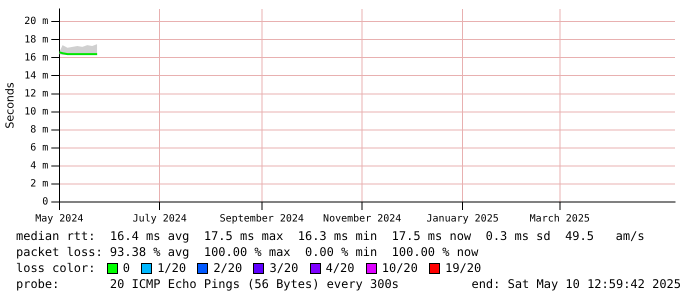  I want to click on text: 10/20, so click(400, 268).